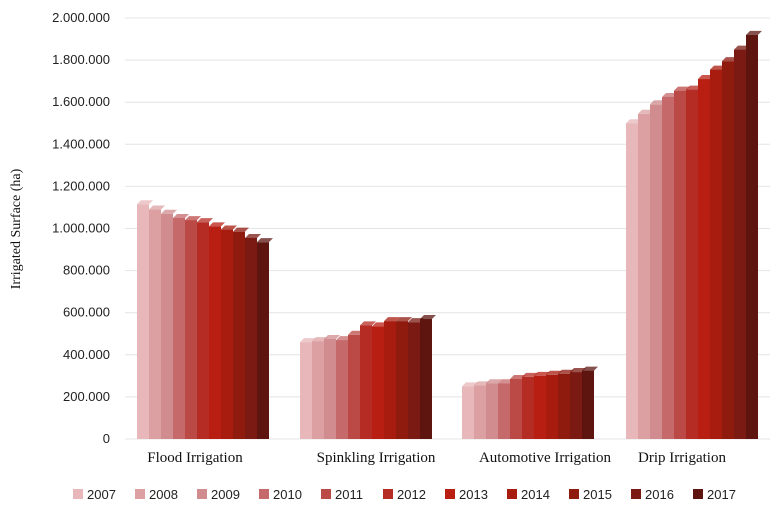  Describe the element at coordinates (86, 396) in the screenshot. I see `y-tick-label: 200.000` at that location.